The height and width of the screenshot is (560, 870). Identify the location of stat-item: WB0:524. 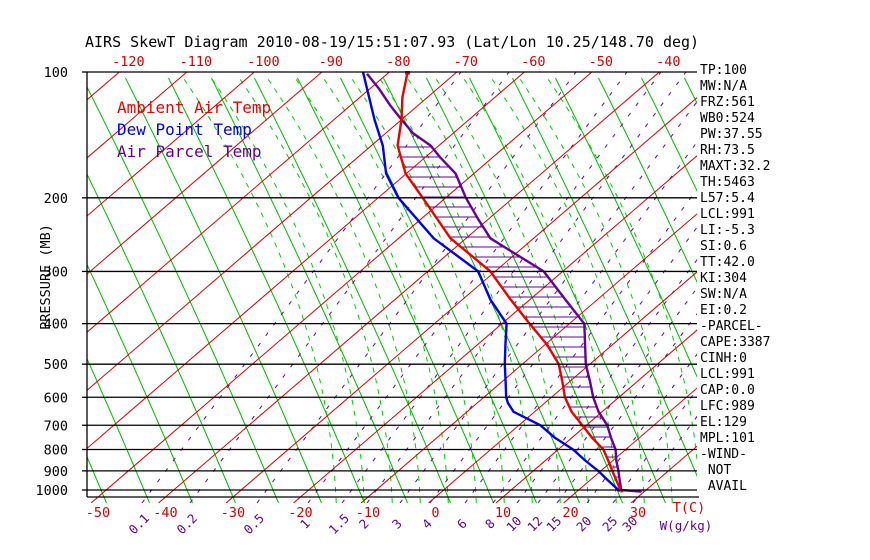
(727, 118).